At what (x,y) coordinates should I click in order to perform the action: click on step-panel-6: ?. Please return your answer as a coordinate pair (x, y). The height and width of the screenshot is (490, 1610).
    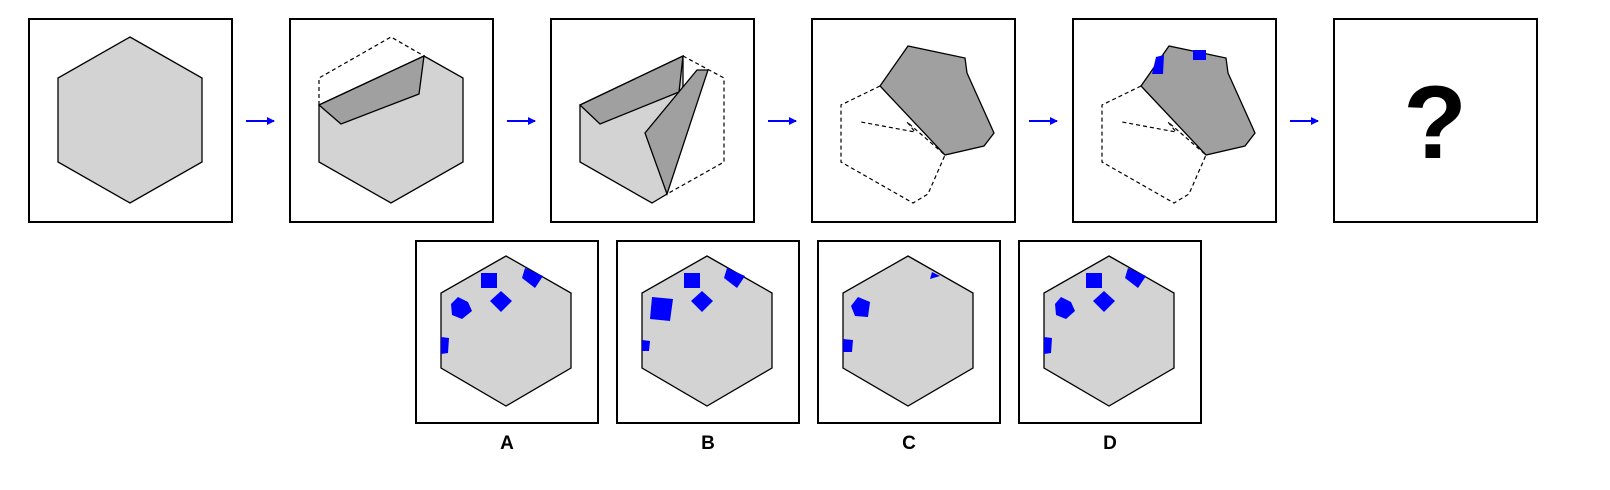
    Looking at the image, I should click on (1435, 120).